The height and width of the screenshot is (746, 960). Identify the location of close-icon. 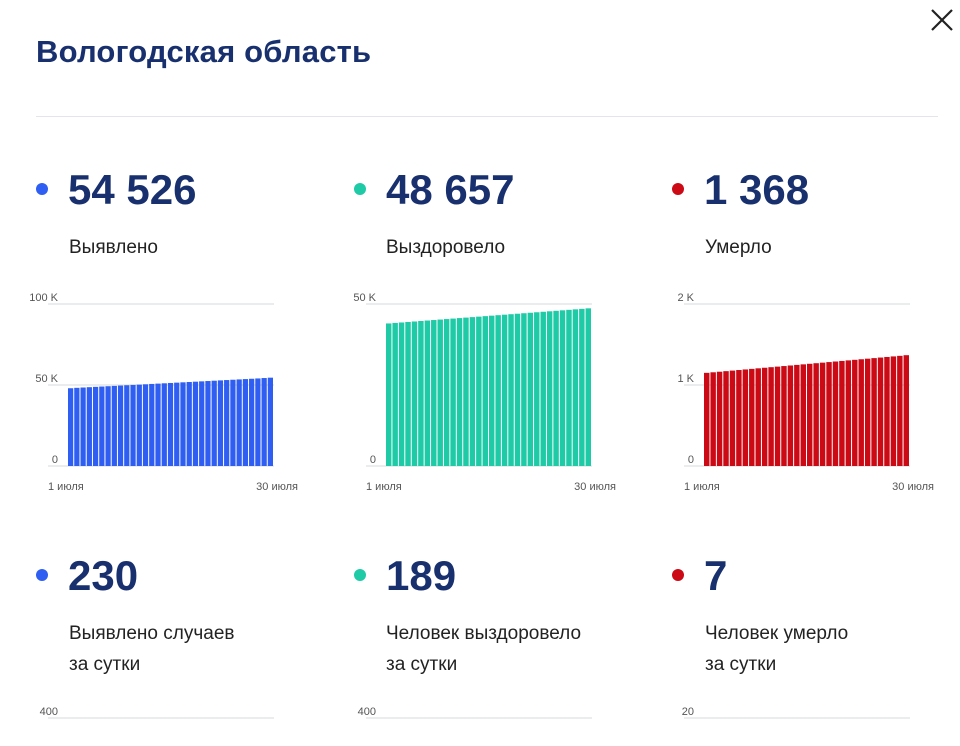
(942, 20).